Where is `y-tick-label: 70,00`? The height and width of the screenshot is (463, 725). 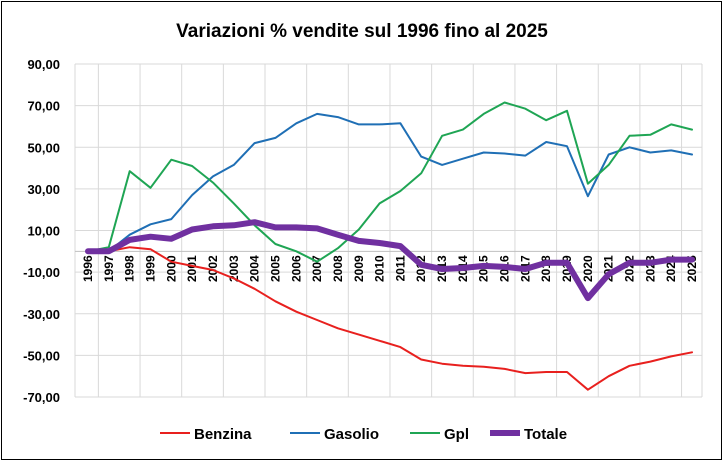
y-tick-label: 70,00 is located at coordinates (43, 106).